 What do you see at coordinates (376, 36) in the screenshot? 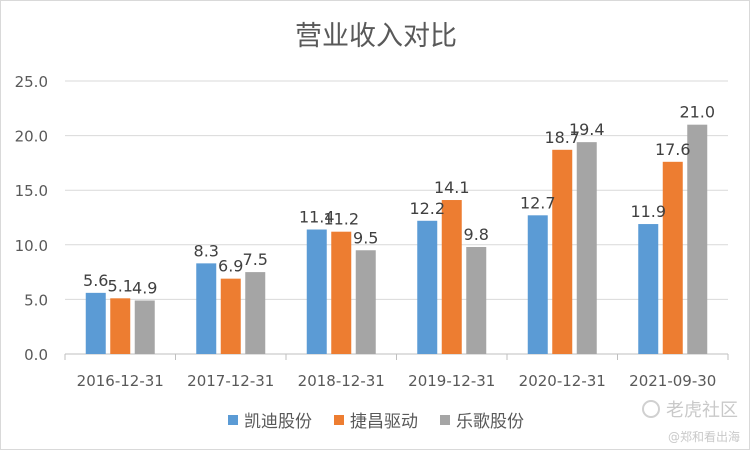
I see `chart-title: 营业收入对比` at bounding box center [376, 36].